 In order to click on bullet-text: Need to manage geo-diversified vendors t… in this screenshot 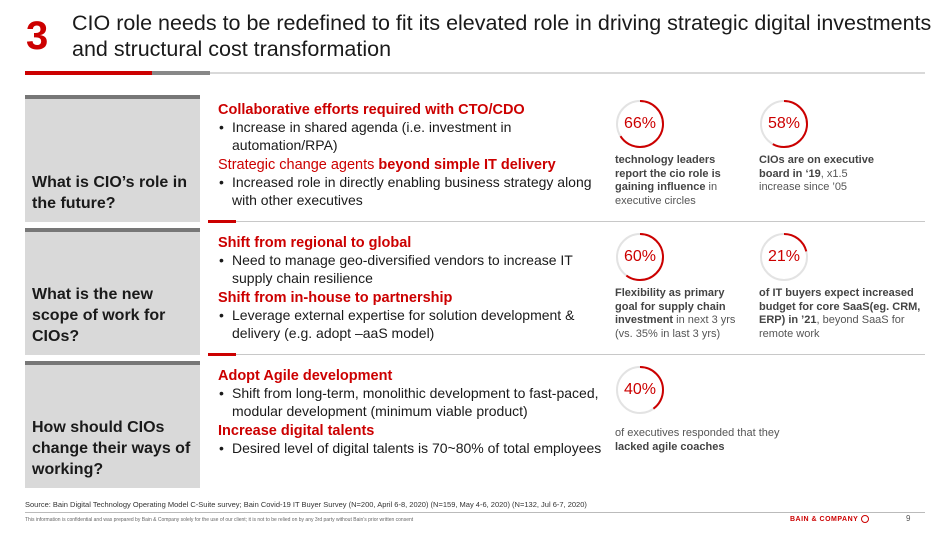, I will do `click(413, 269)`.